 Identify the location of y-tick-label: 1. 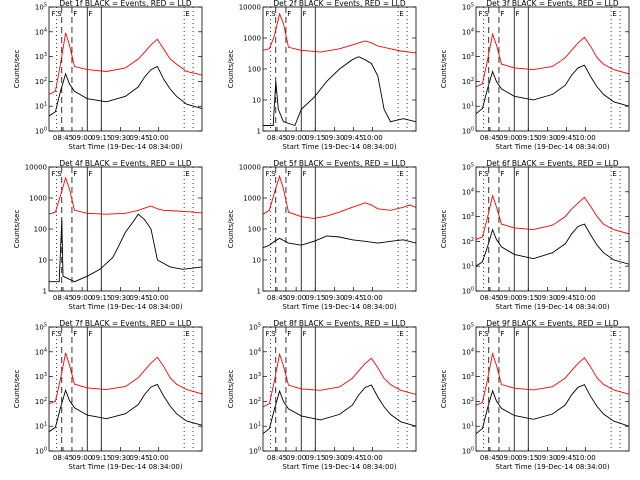
(259, 132).